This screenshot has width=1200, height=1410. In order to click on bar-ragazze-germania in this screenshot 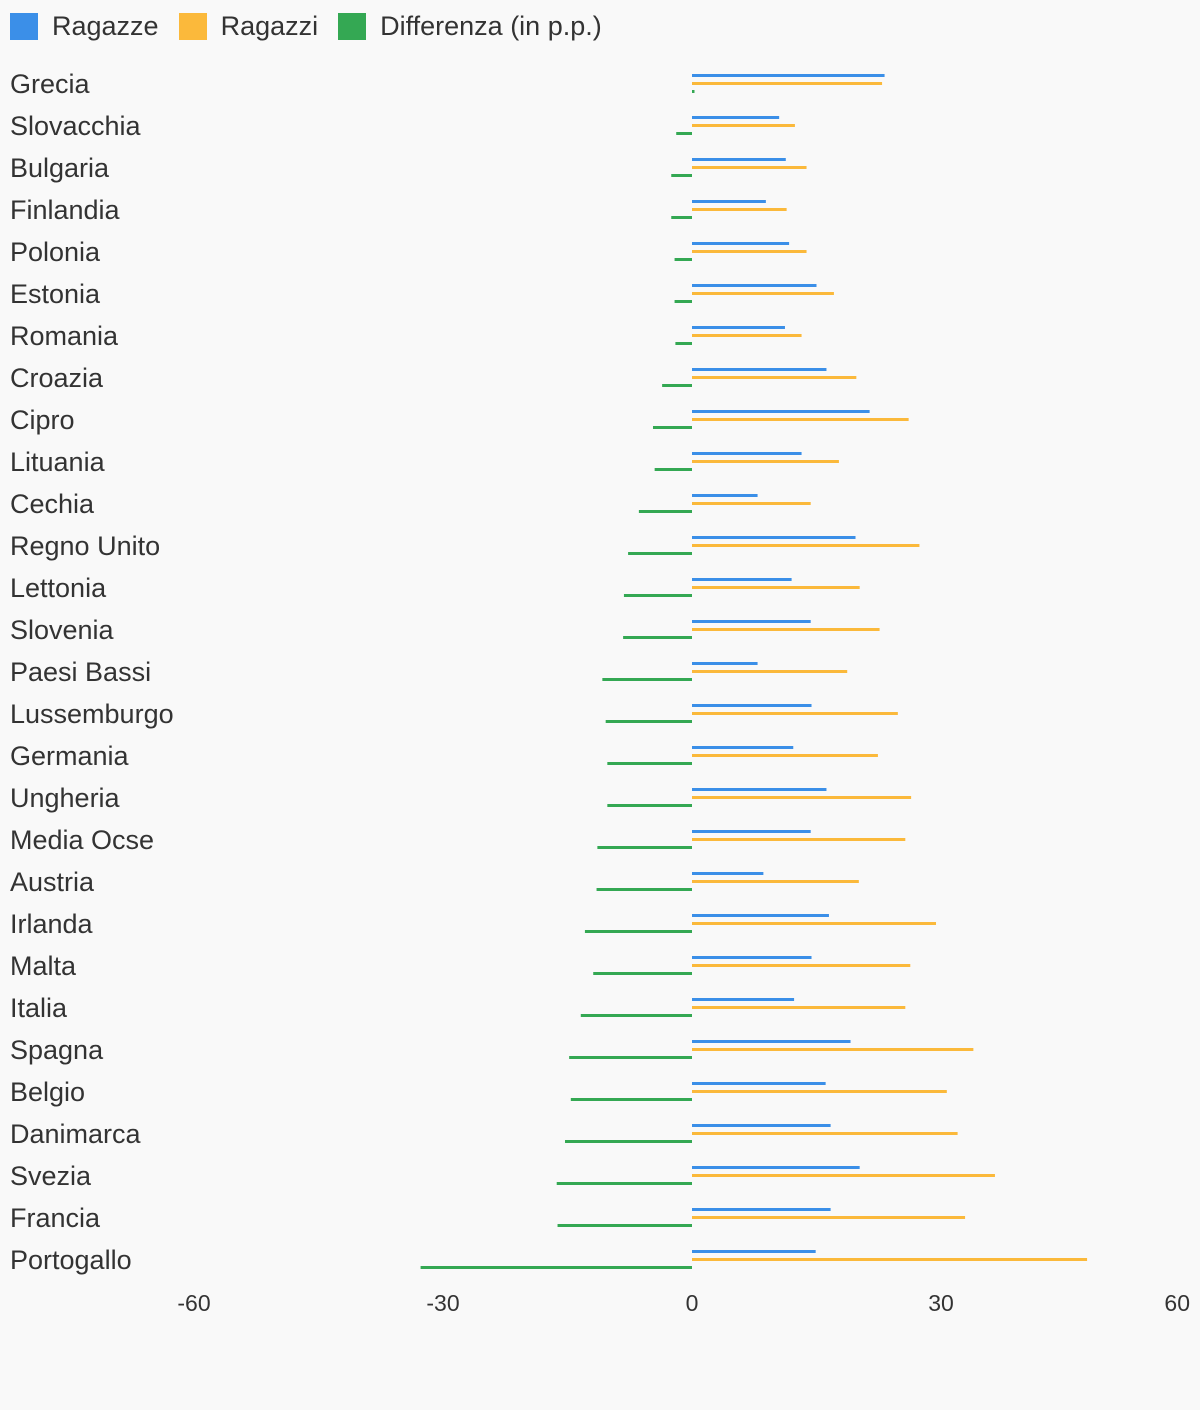, I will do `click(743, 747)`.